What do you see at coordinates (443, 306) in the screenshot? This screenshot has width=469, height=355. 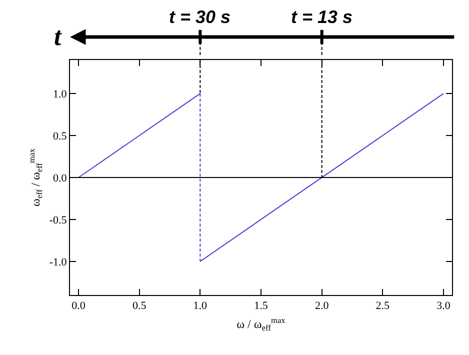 I see `x-tick-label: 3.0` at bounding box center [443, 306].